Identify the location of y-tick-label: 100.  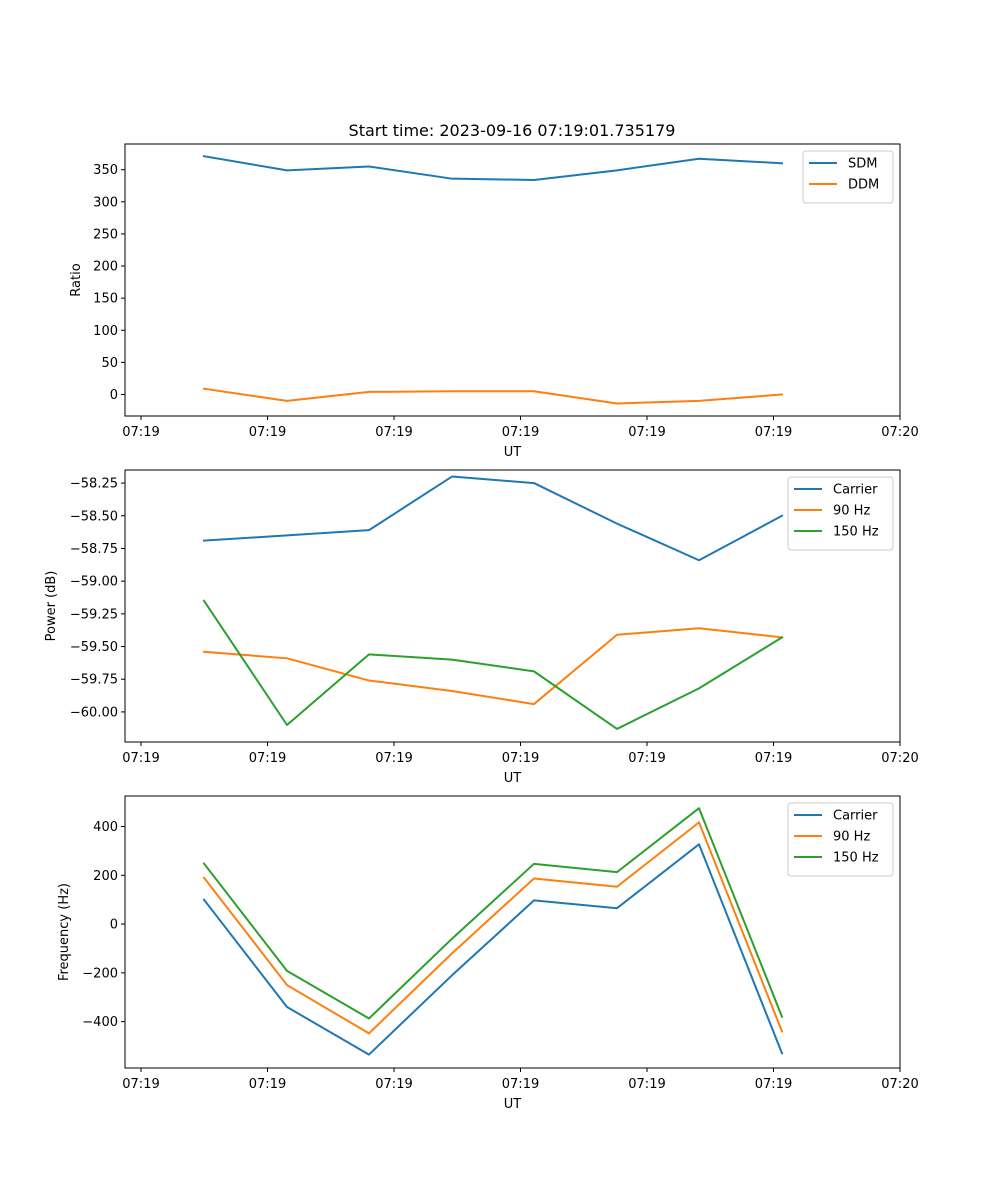
(105, 331).